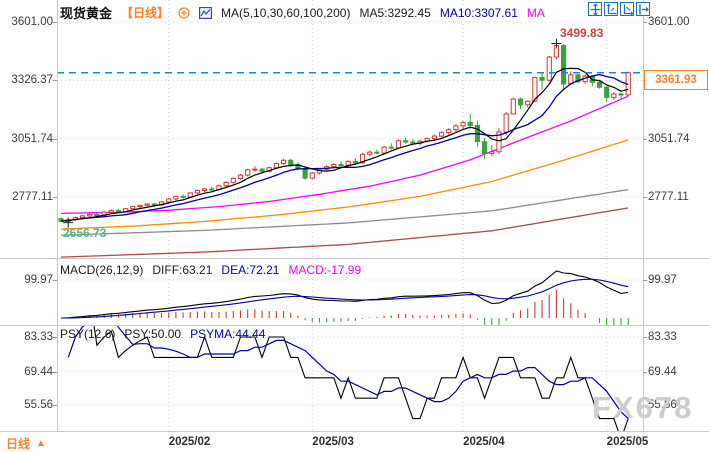 The width and height of the screenshot is (709, 452). Describe the element at coordinates (38, 280) in the screenshot. I see `axis-label: 99.97` at that location.